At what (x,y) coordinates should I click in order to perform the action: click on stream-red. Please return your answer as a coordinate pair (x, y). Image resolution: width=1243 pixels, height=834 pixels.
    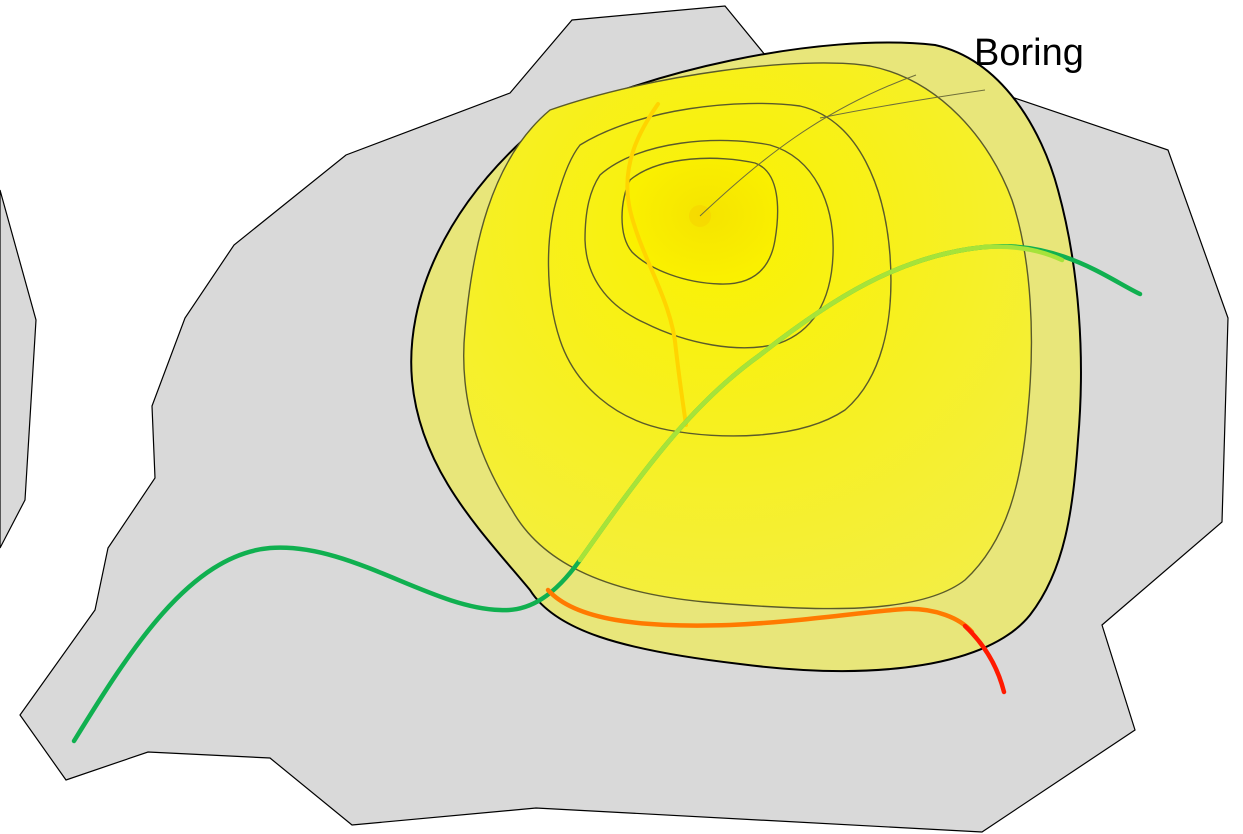
    Looking at the image, I should click on (984, 659).